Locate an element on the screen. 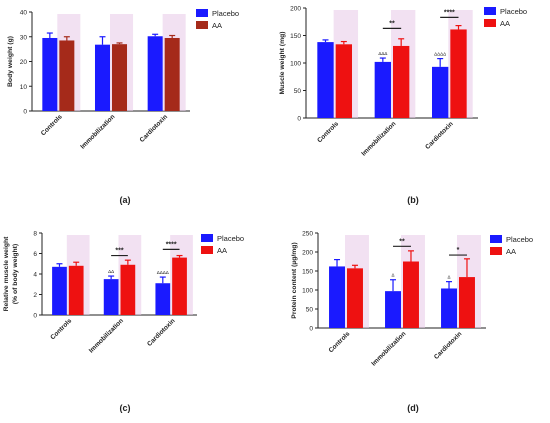 The image size is (550, 423). y-tick-label: 30 is located at coordinates (24, 37).